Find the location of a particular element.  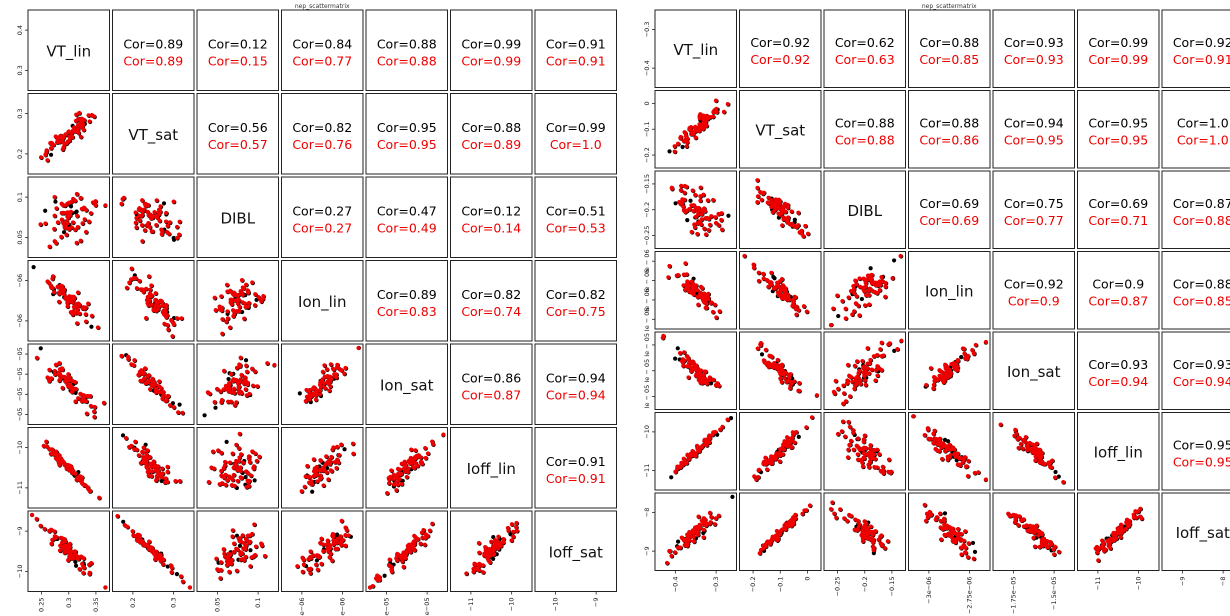

correlation-label-red: Cor=0.88 is located at coordinates (1201, 220).